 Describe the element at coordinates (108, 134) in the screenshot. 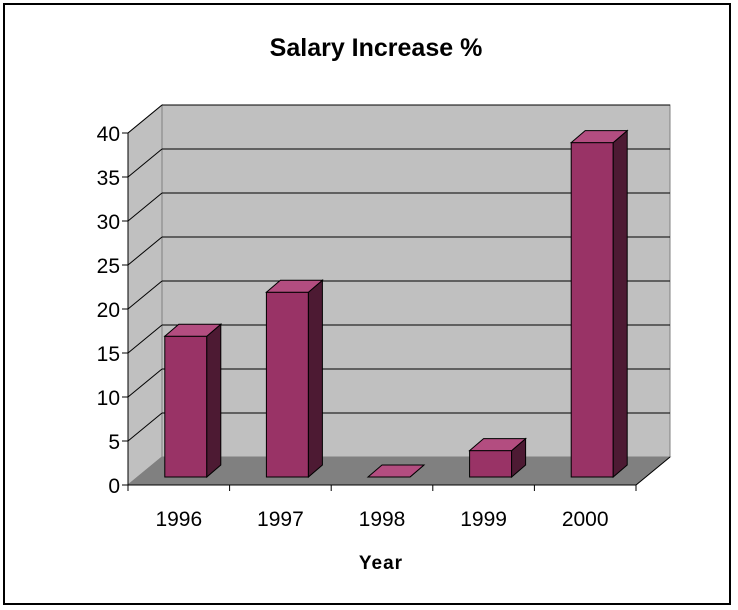

I see `y-tick-label: 40` at that location.